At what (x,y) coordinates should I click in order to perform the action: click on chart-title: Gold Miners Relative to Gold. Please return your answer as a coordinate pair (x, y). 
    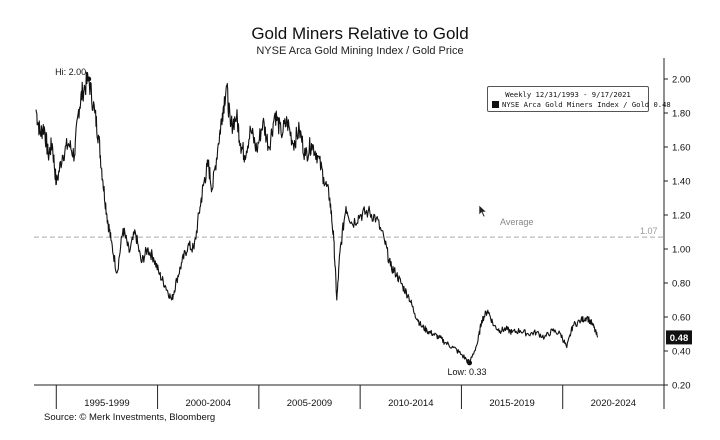
    Looking at the image, I should click on (360, 33).